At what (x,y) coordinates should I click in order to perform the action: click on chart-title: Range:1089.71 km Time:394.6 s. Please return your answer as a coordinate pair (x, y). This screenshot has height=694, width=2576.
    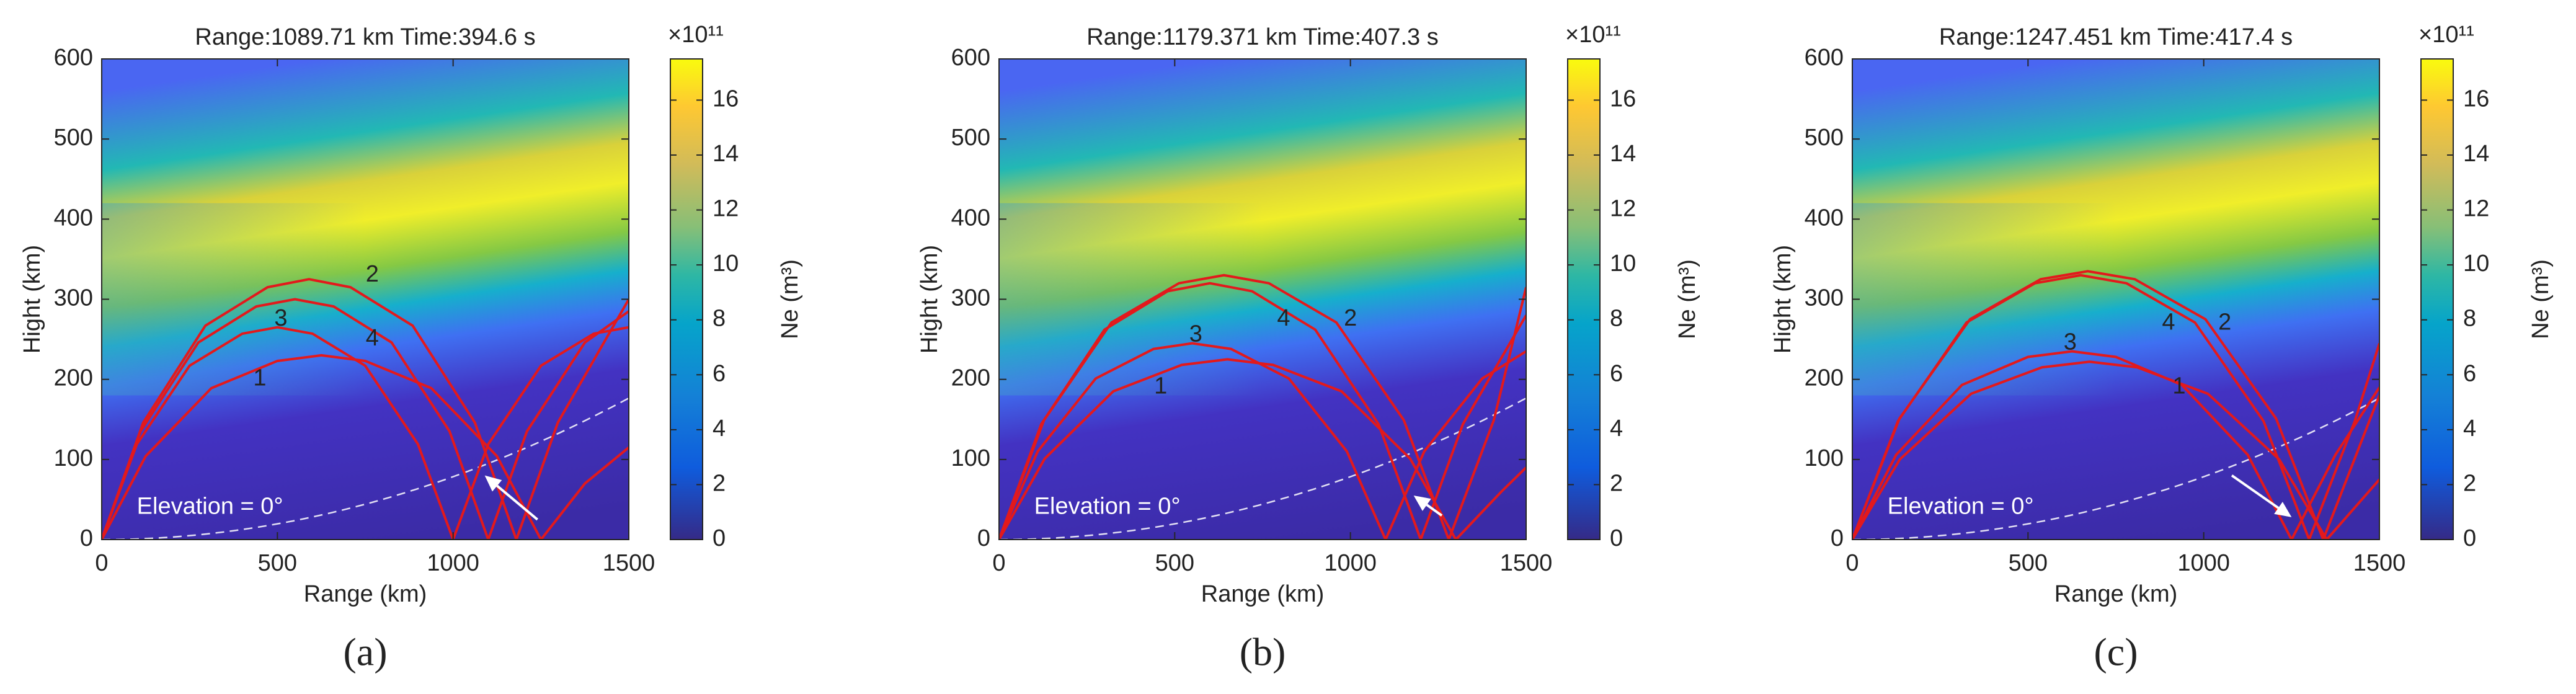
    Looking at the image, I should click on (365, 37).